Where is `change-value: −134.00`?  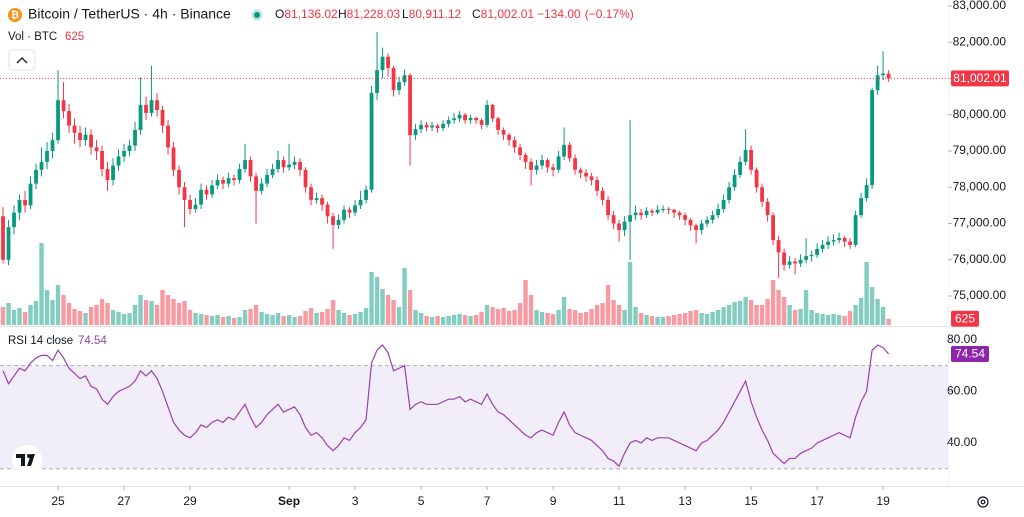 change-value: −134.00 is located at coordinates (559, 14).